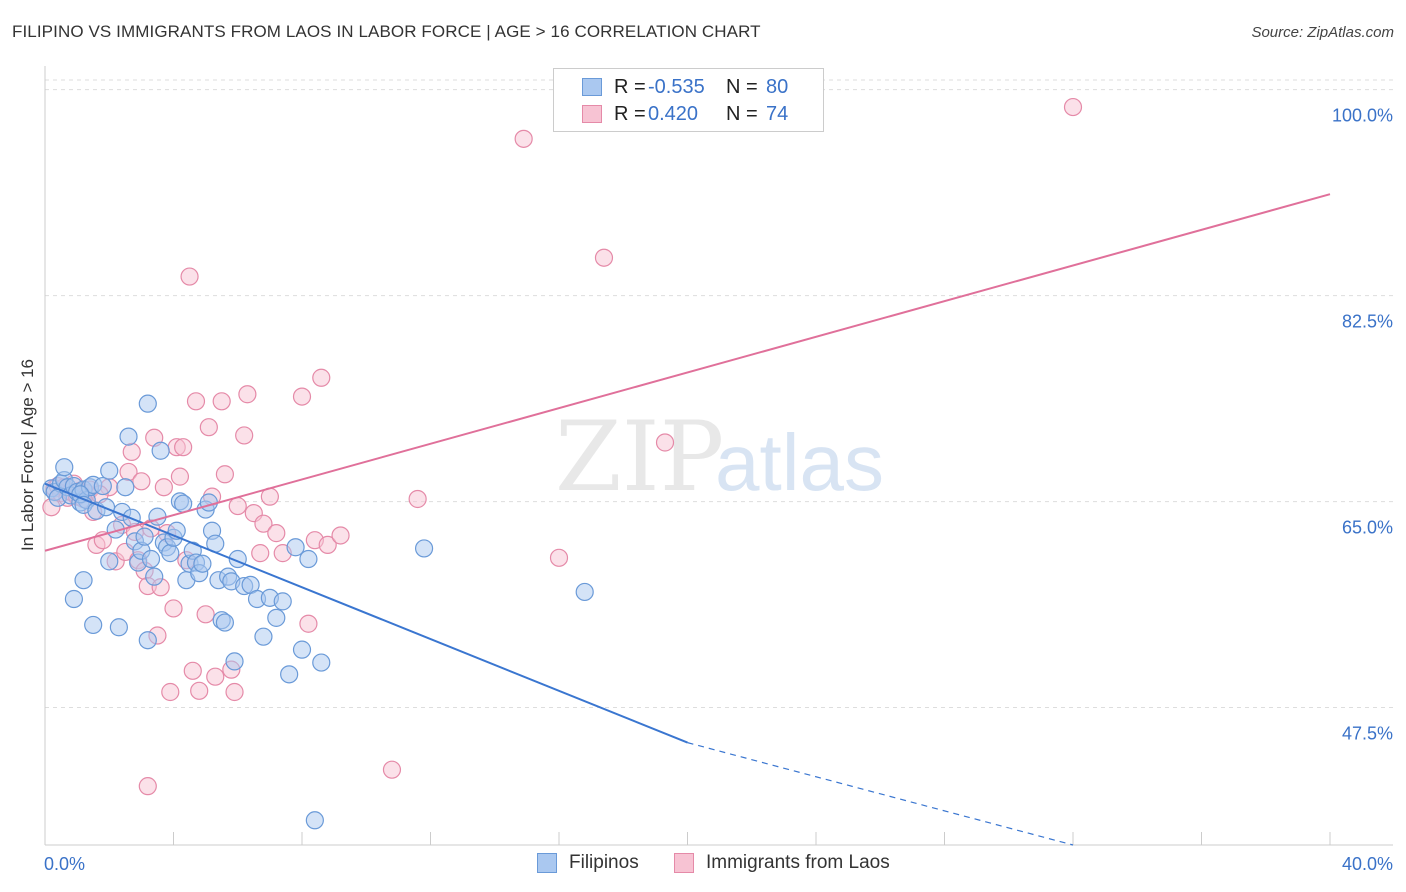 The width and height of the screenshot is (1406, 892). I want to click on correlation-legend: R = -0.535 N = 80 R = 0.420 N = 74, so click(688, 100).